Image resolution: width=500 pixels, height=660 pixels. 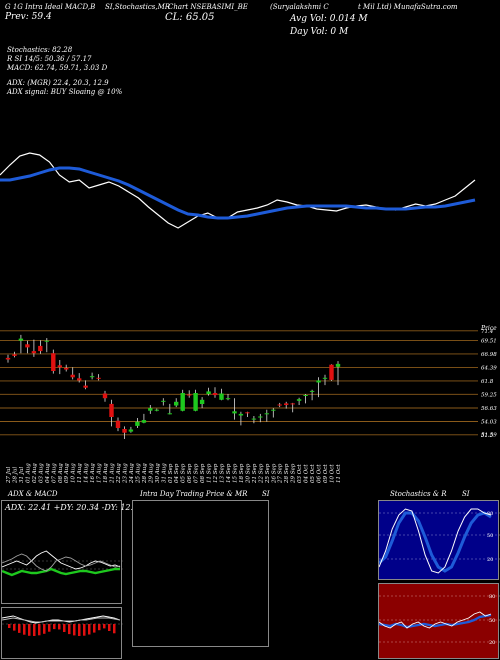 I want to click on header-part-5: t Mil Ltd) MunafaSutra.com, so click(x=408, y=7).